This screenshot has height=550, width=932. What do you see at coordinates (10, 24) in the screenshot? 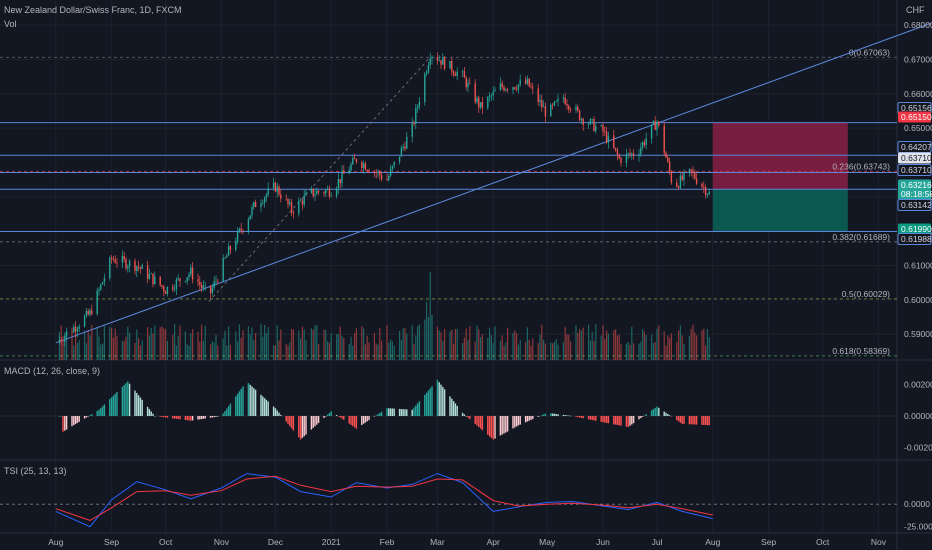
I see `volume-indicator-label: Vol` at bounding box center [10, 24].